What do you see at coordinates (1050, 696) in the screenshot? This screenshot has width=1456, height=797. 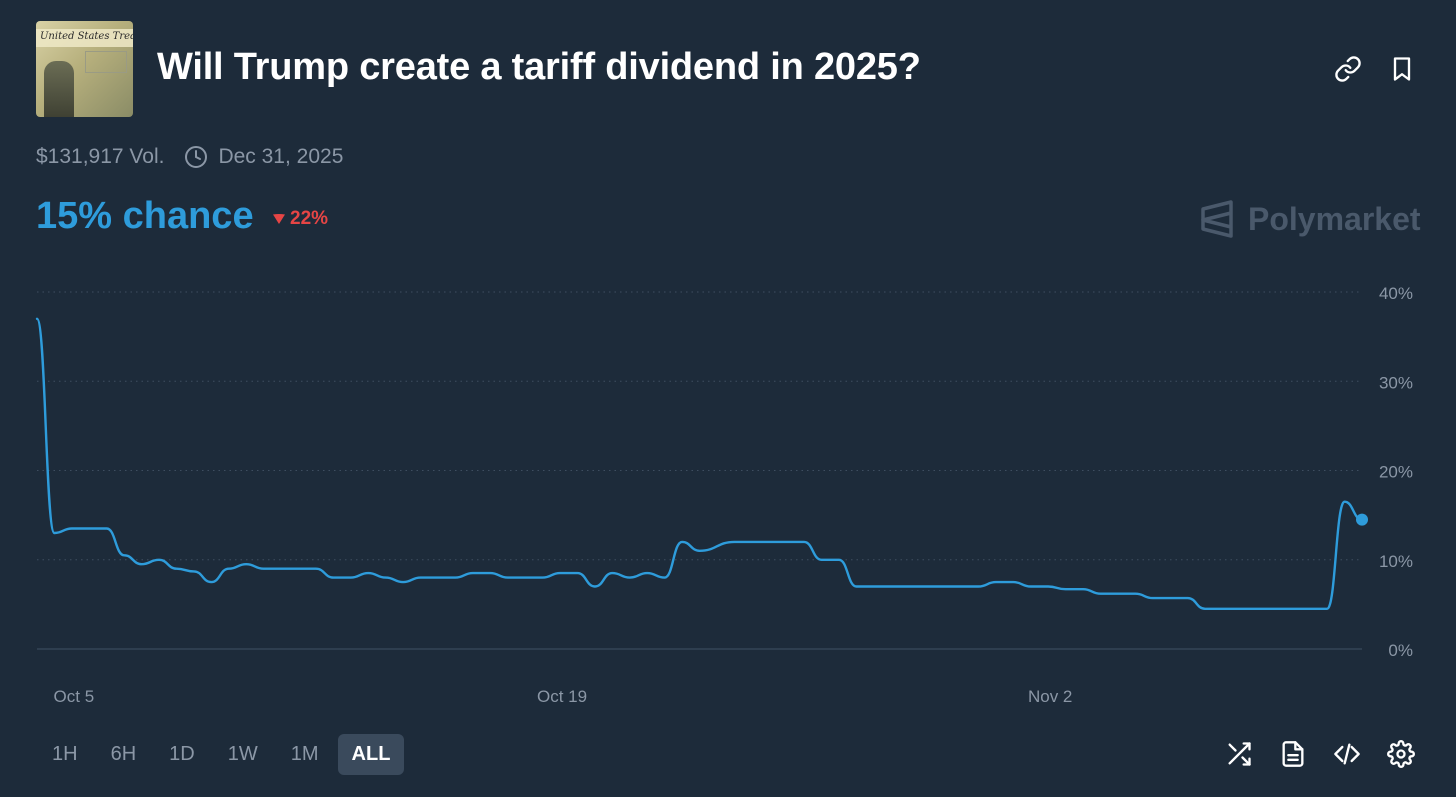 I see `x-tick-label: Nov 2` at bounding box center [1050, 696].